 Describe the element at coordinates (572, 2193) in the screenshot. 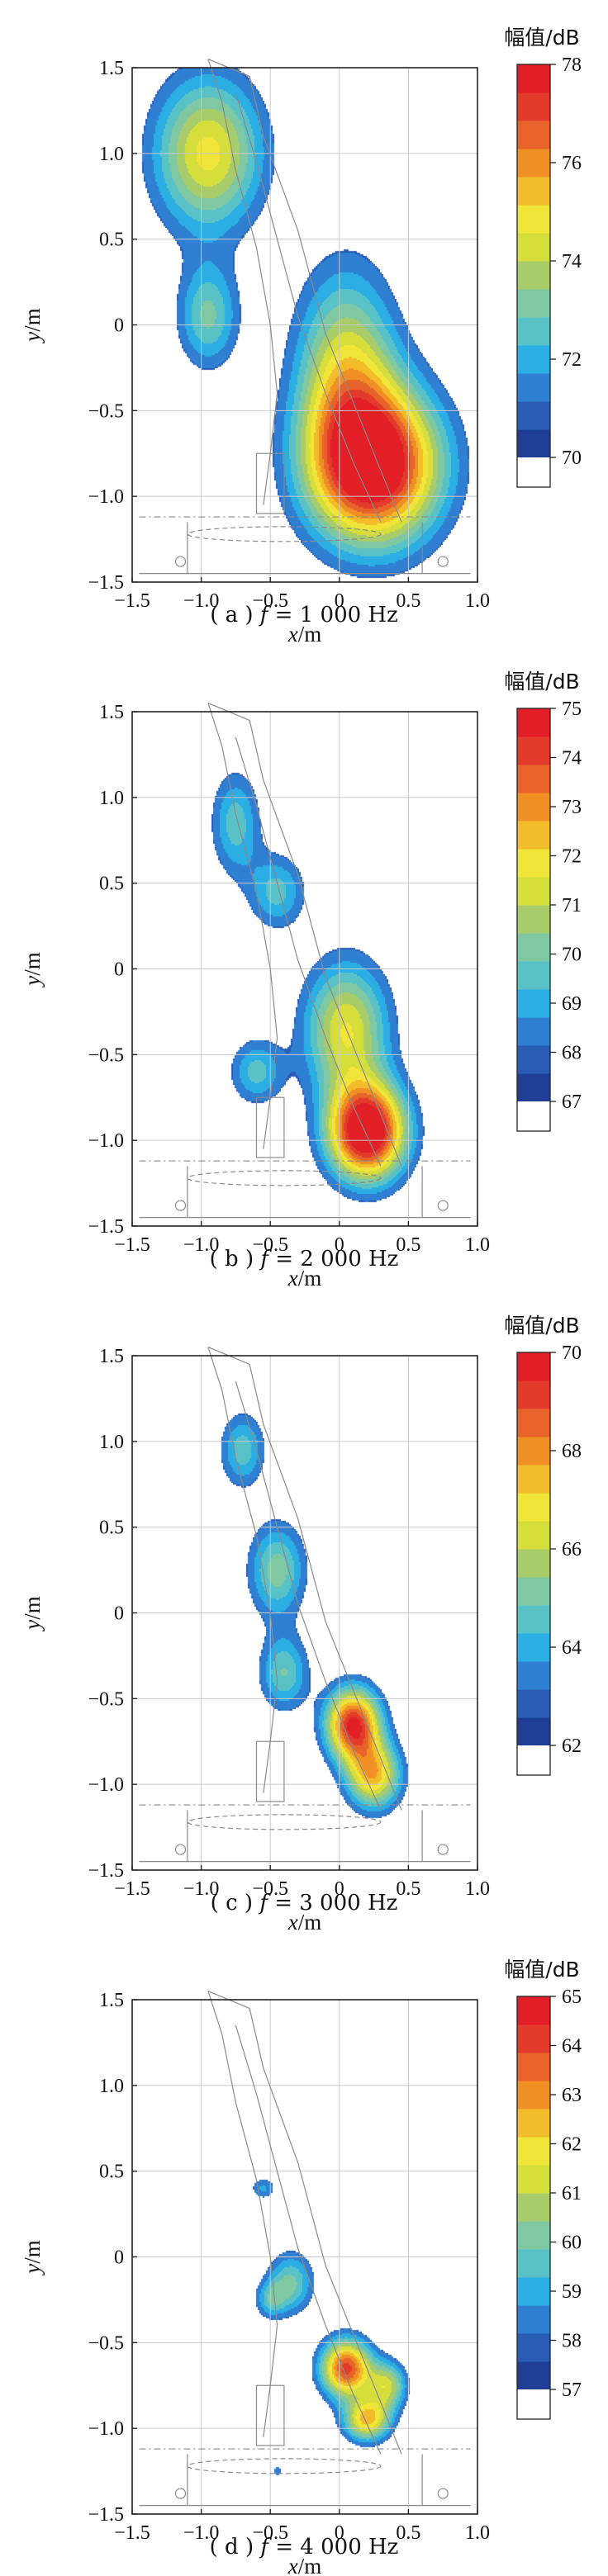

I see `colorbar-tick-label-d: 61` at that location.